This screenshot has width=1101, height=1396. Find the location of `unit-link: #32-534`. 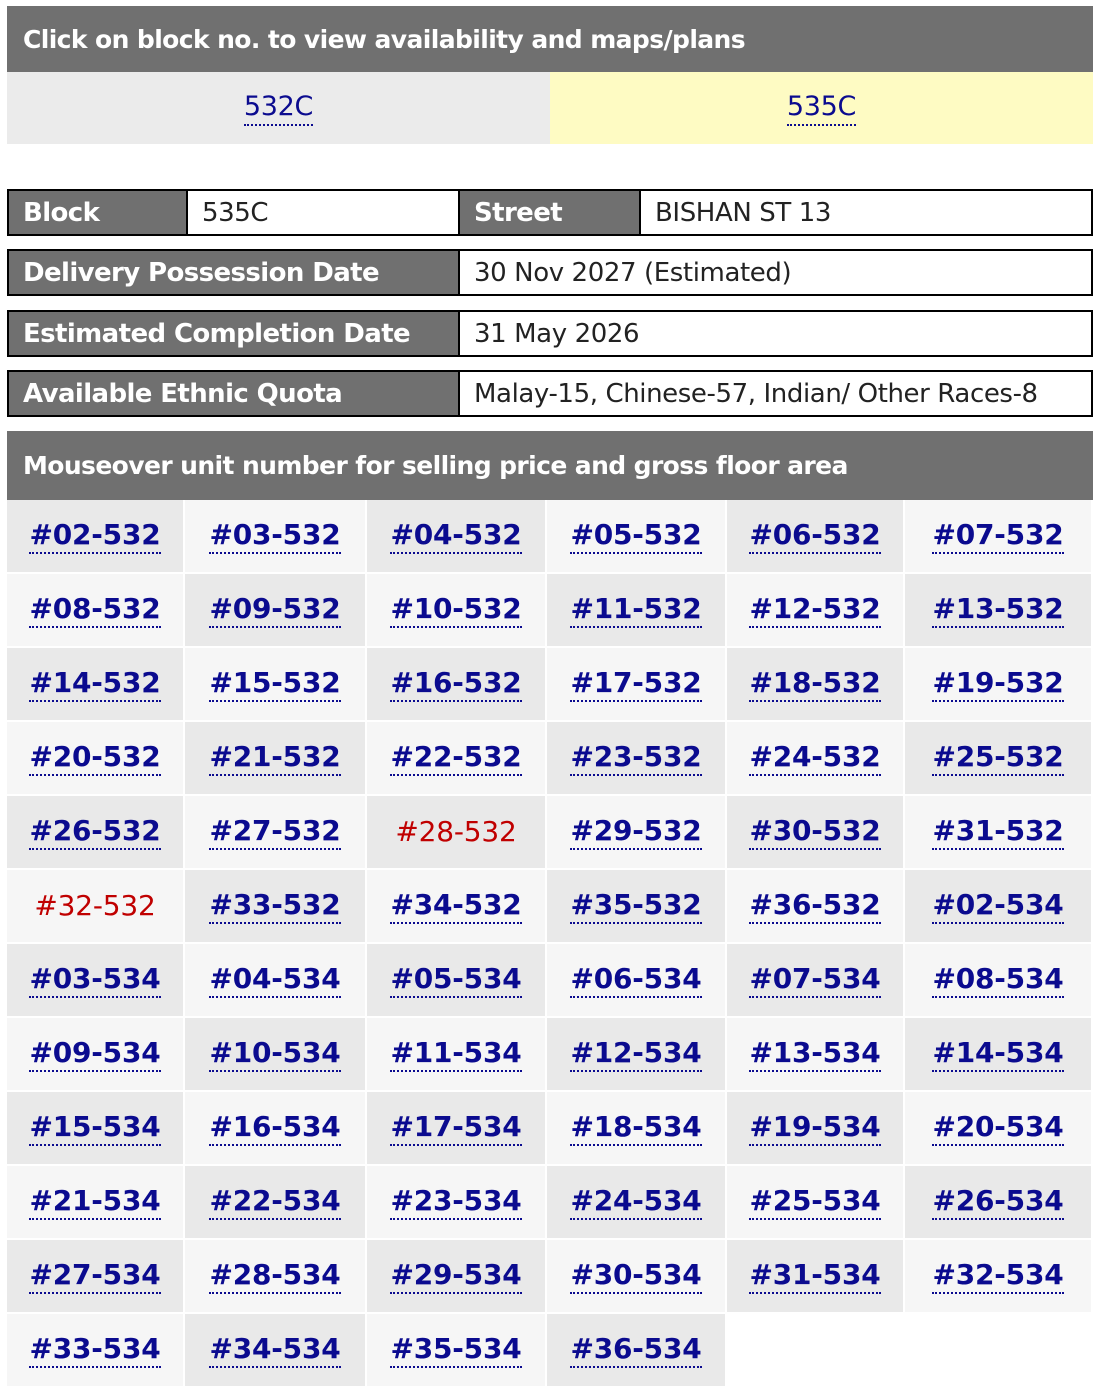

unit-link: #32-534 is located at coordinates (998, 1276).